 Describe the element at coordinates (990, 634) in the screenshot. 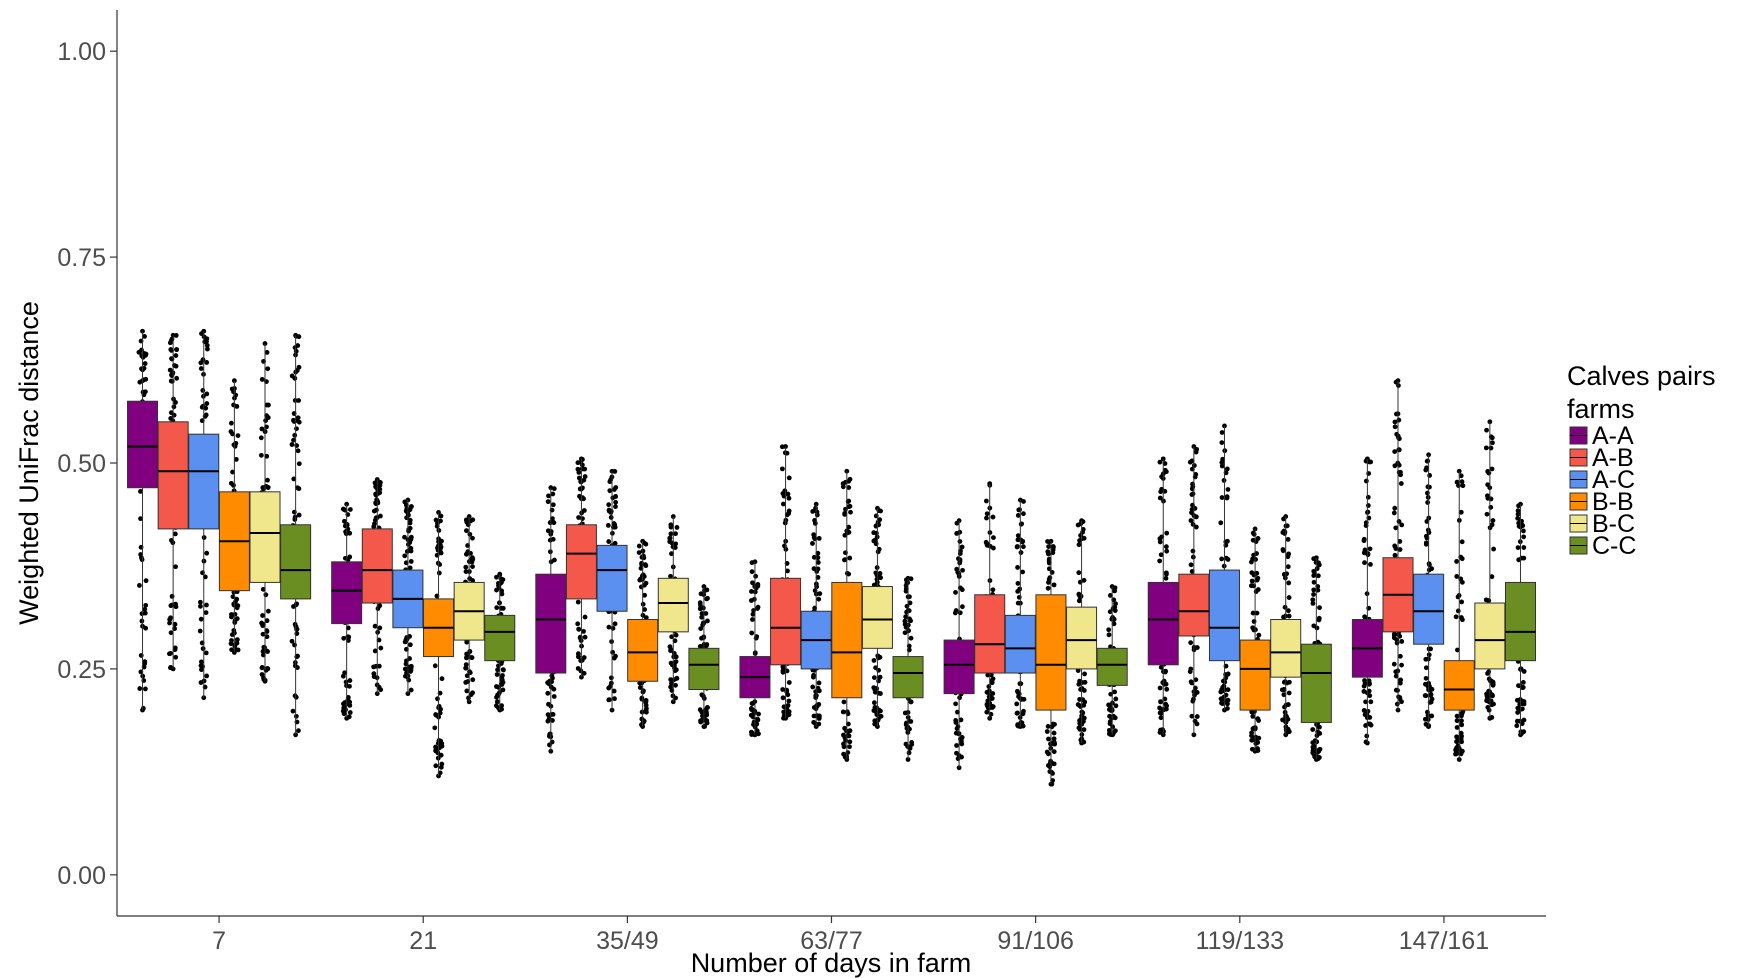

I see `box-A-B` at that location.